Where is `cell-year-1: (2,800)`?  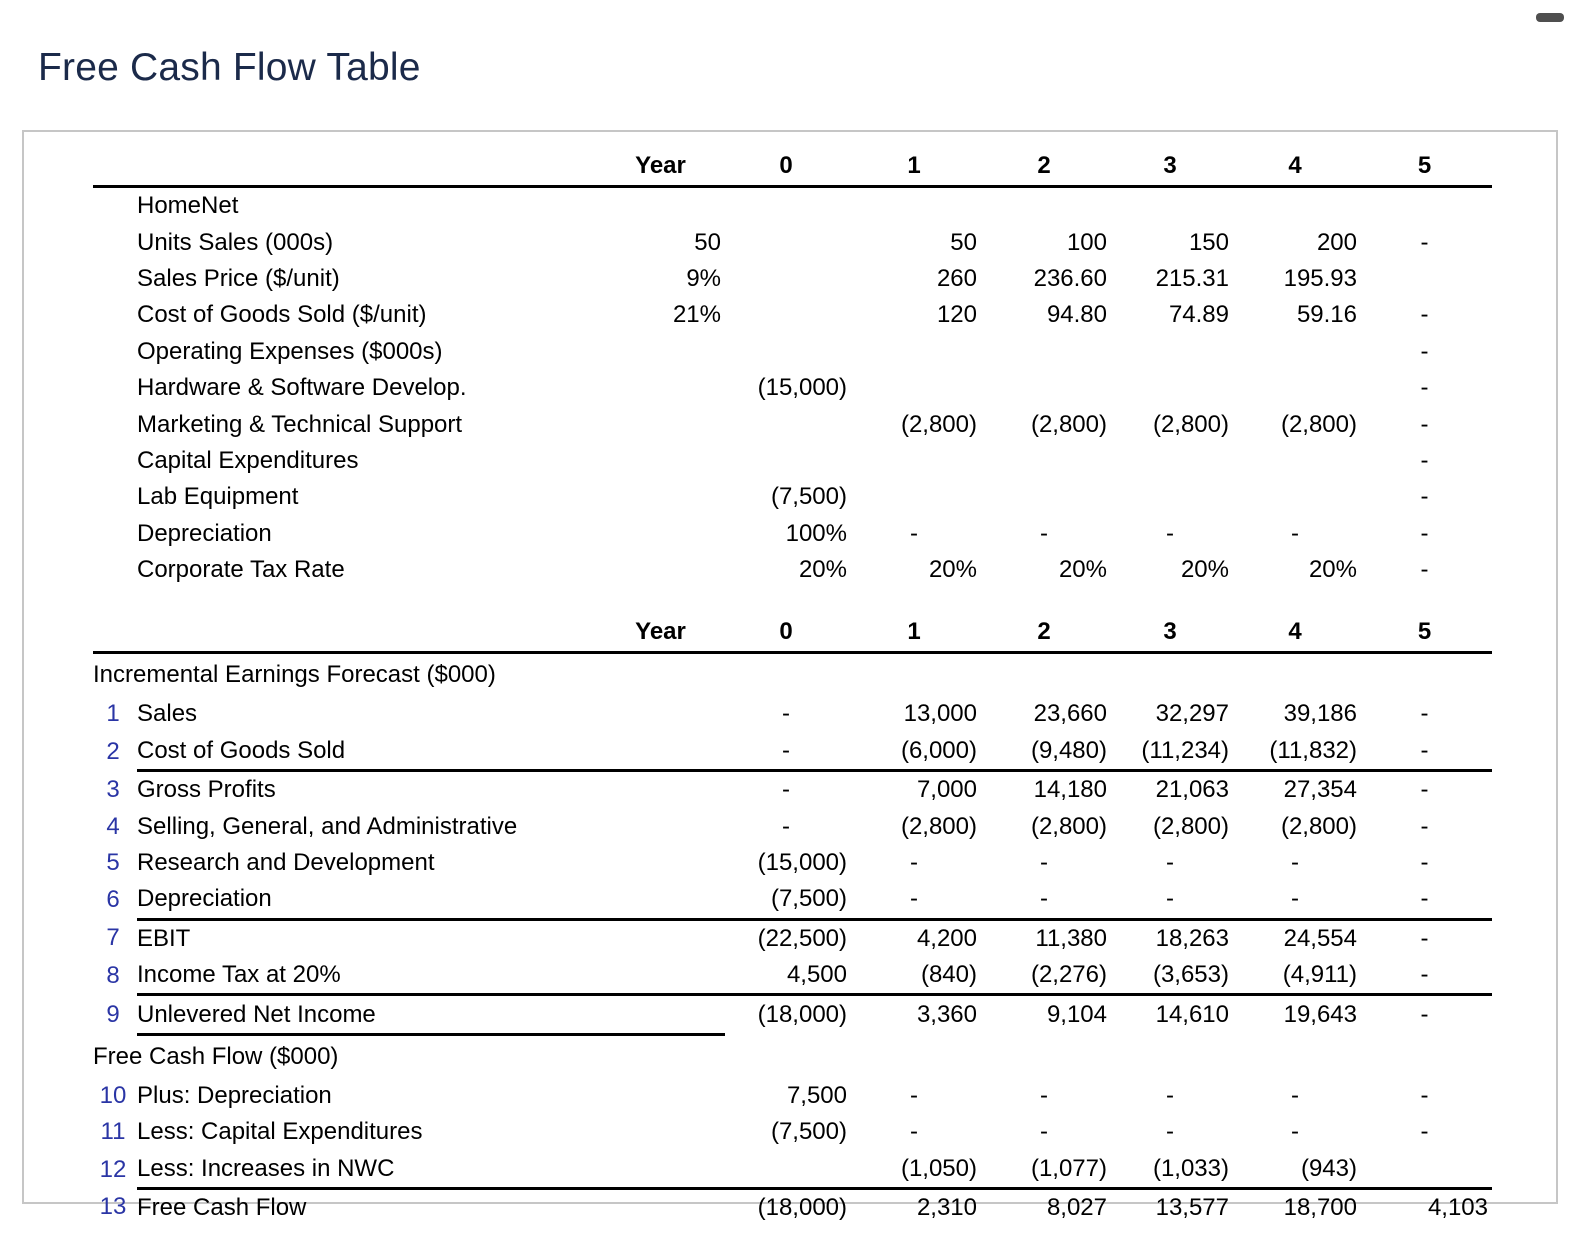 cell-year-1: (2,800) is located at coordinates (938, 826).